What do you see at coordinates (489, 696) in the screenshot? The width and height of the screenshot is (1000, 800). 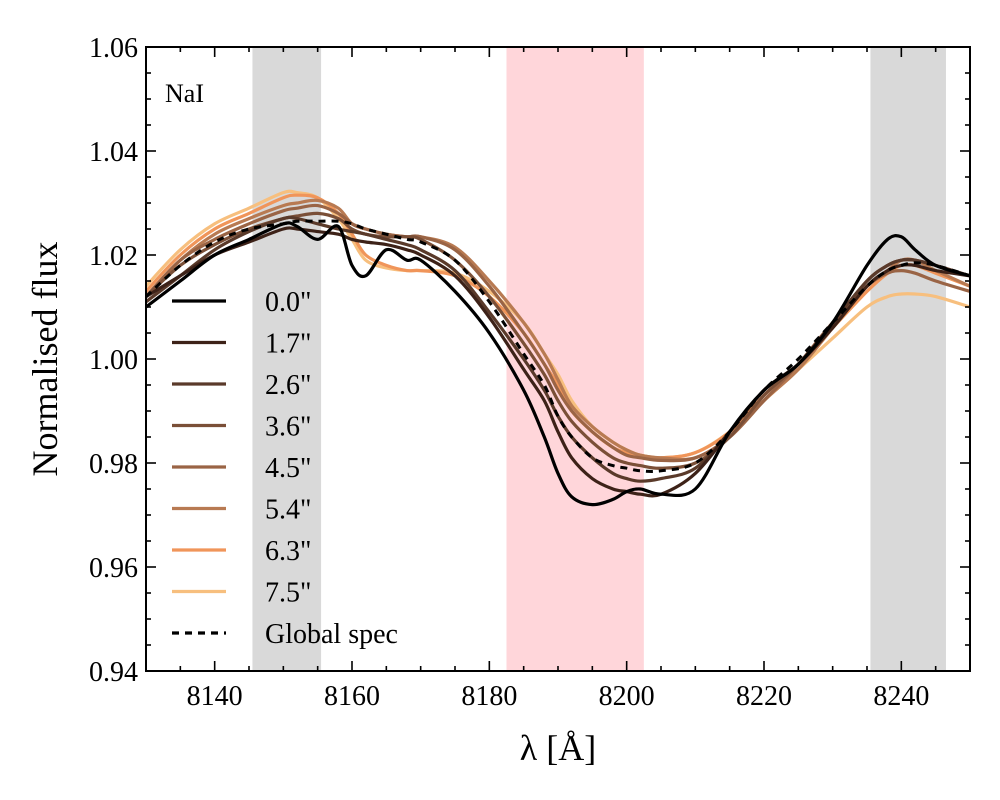 I see `x-tick-label: 8180` at bounding box center [489, 696].